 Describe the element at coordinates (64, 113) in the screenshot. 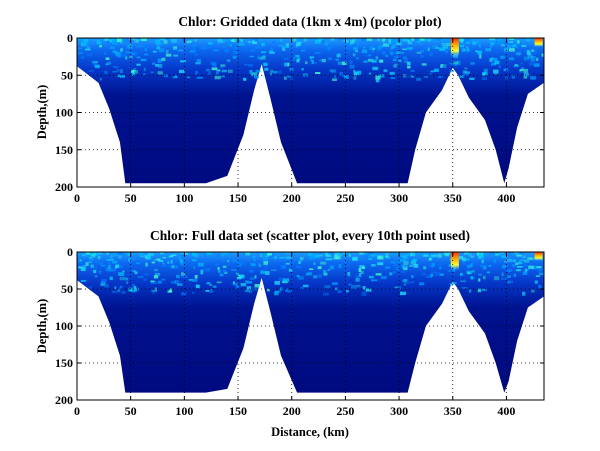

I see `y-tick-label: 100` at that location.